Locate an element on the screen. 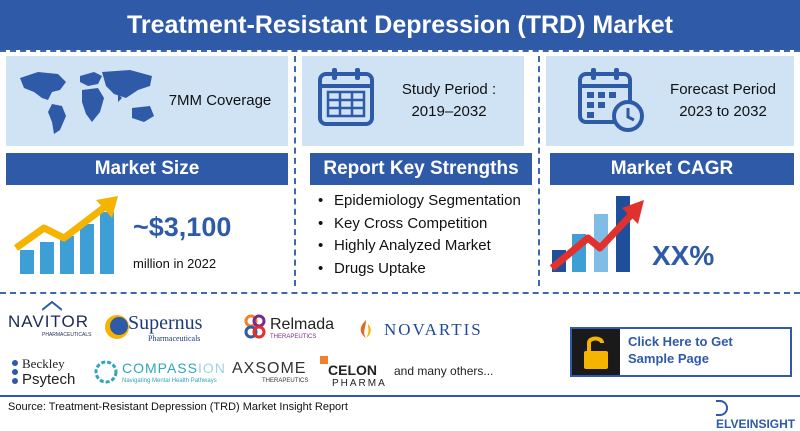  market-size-heading: Market Size is located at coordinates (147, 169).